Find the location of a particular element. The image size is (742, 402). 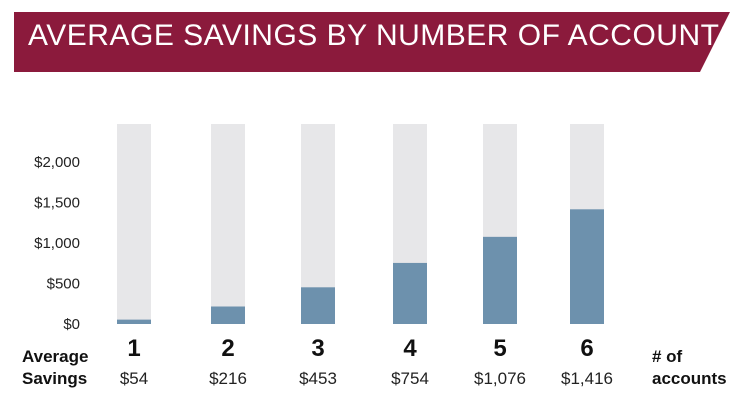

value-label: $1,076 is located at coordinates (500, 378).